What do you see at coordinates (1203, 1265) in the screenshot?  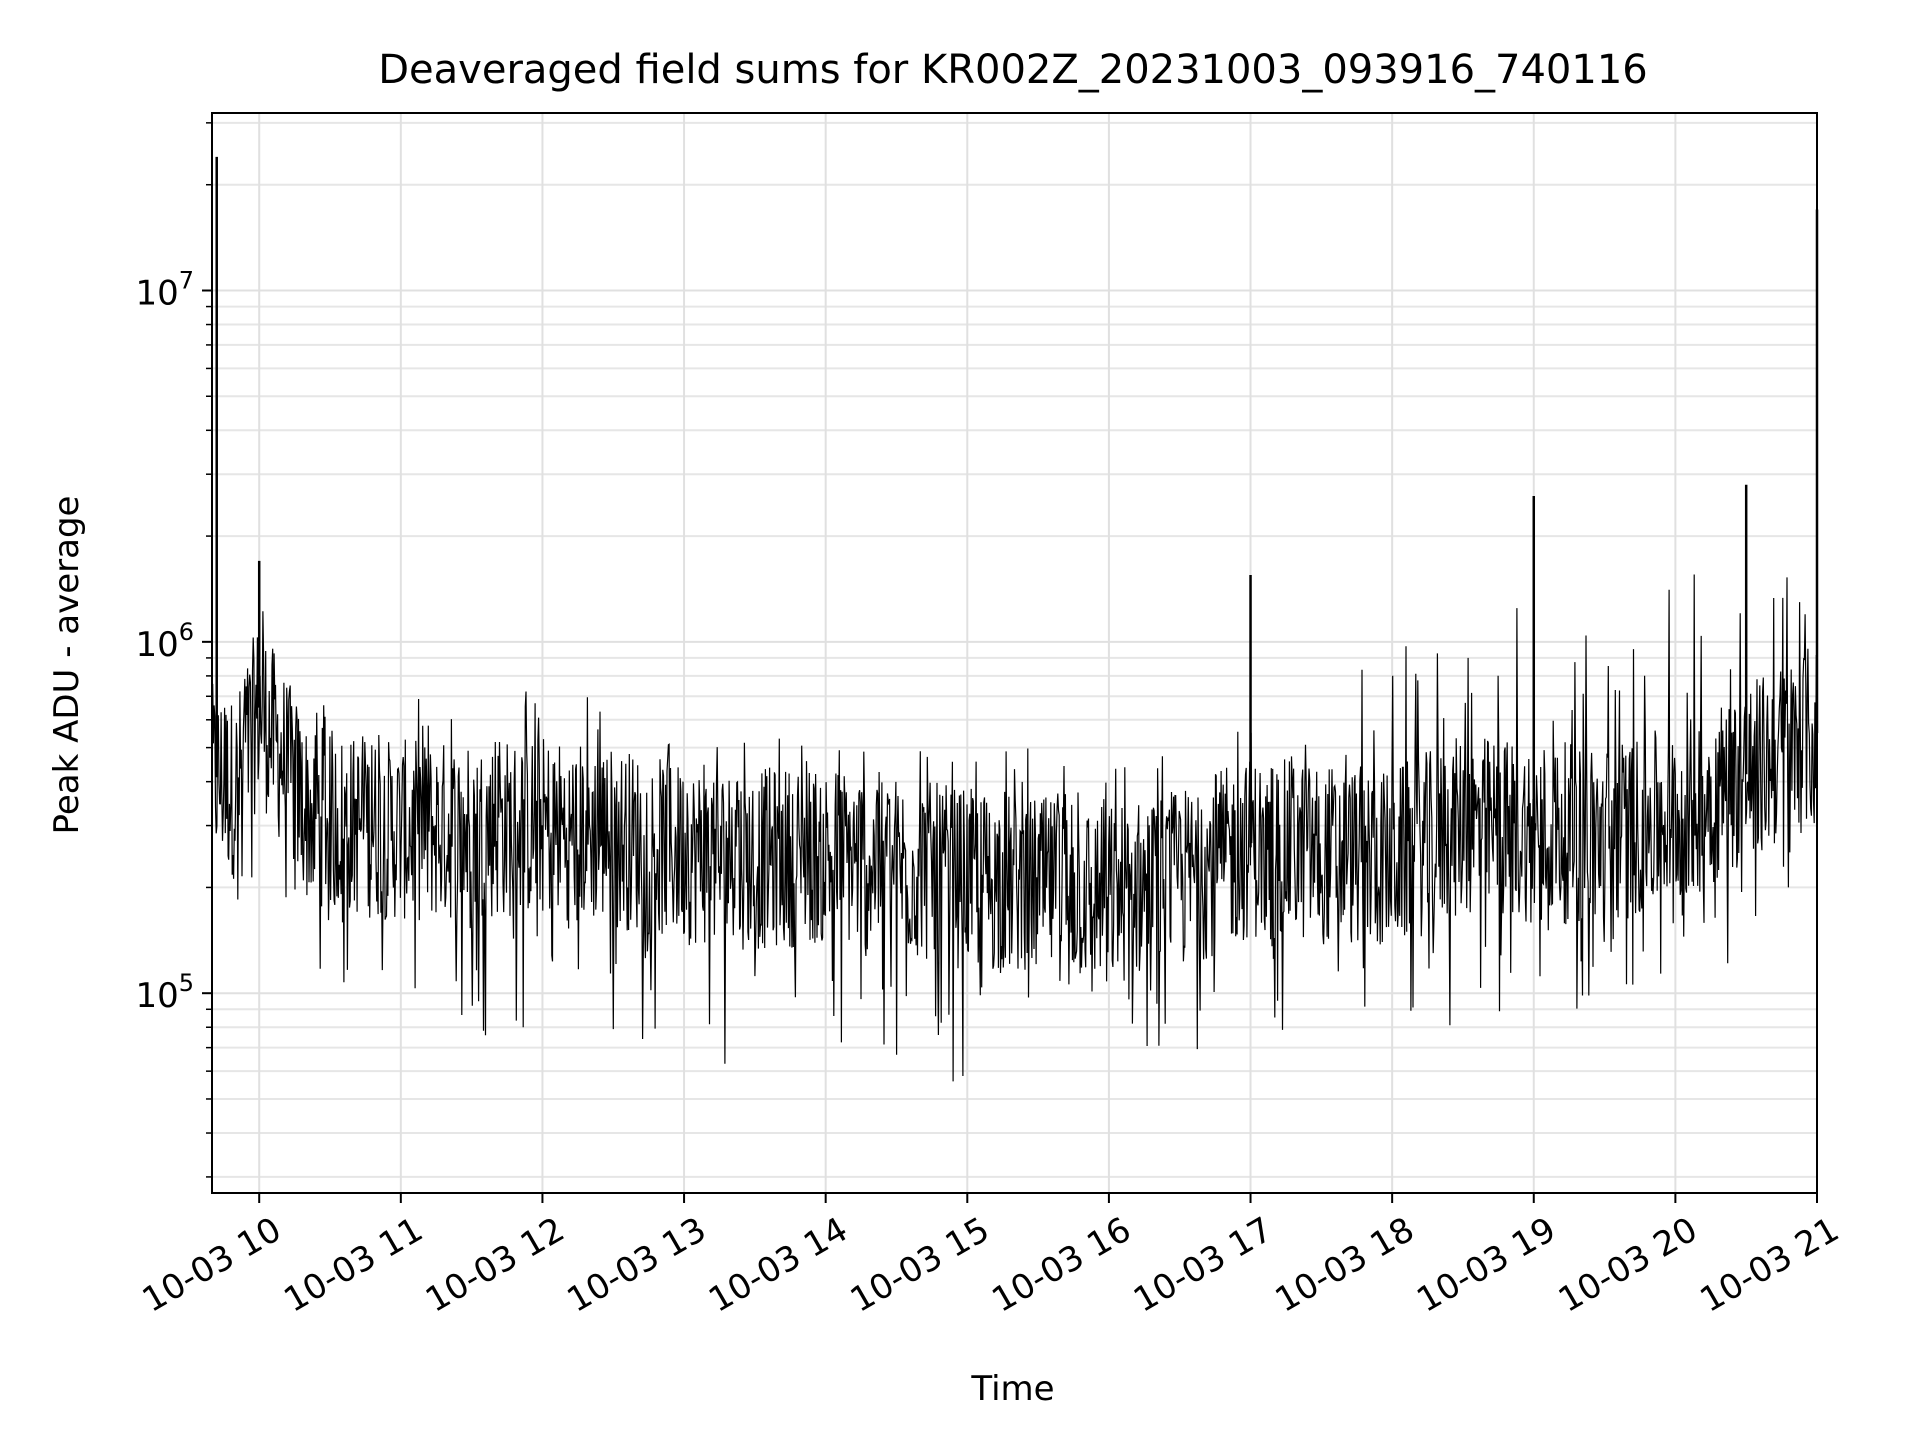 I see `x-tick-label: 10-03 17` at bounding box center [1203, 1265].